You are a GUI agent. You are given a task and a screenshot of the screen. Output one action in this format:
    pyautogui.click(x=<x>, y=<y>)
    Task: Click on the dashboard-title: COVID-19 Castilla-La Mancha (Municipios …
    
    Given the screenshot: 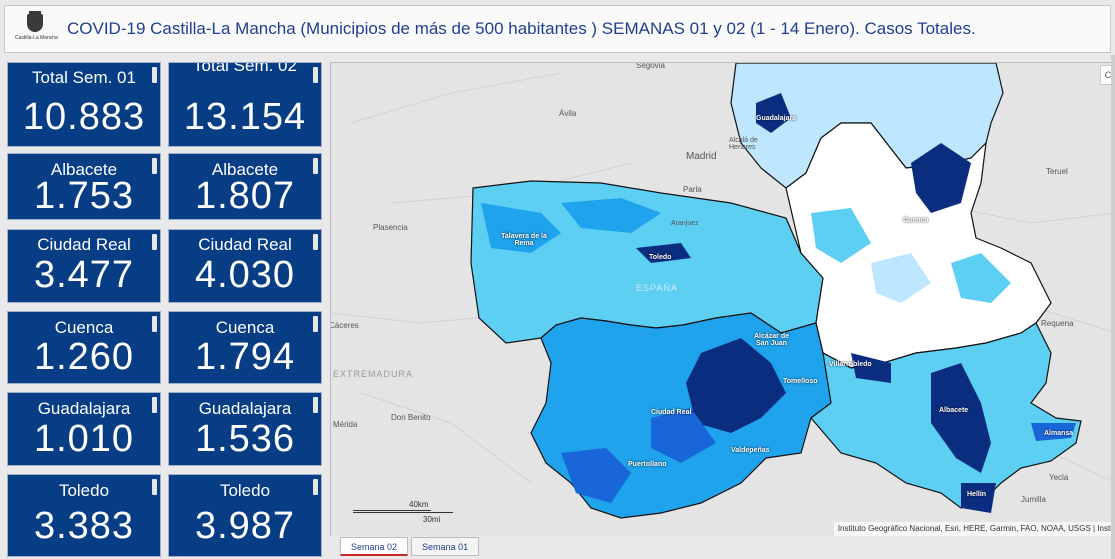 What is the action you would take?
    pyautogui.click(x=521, y=28)
    